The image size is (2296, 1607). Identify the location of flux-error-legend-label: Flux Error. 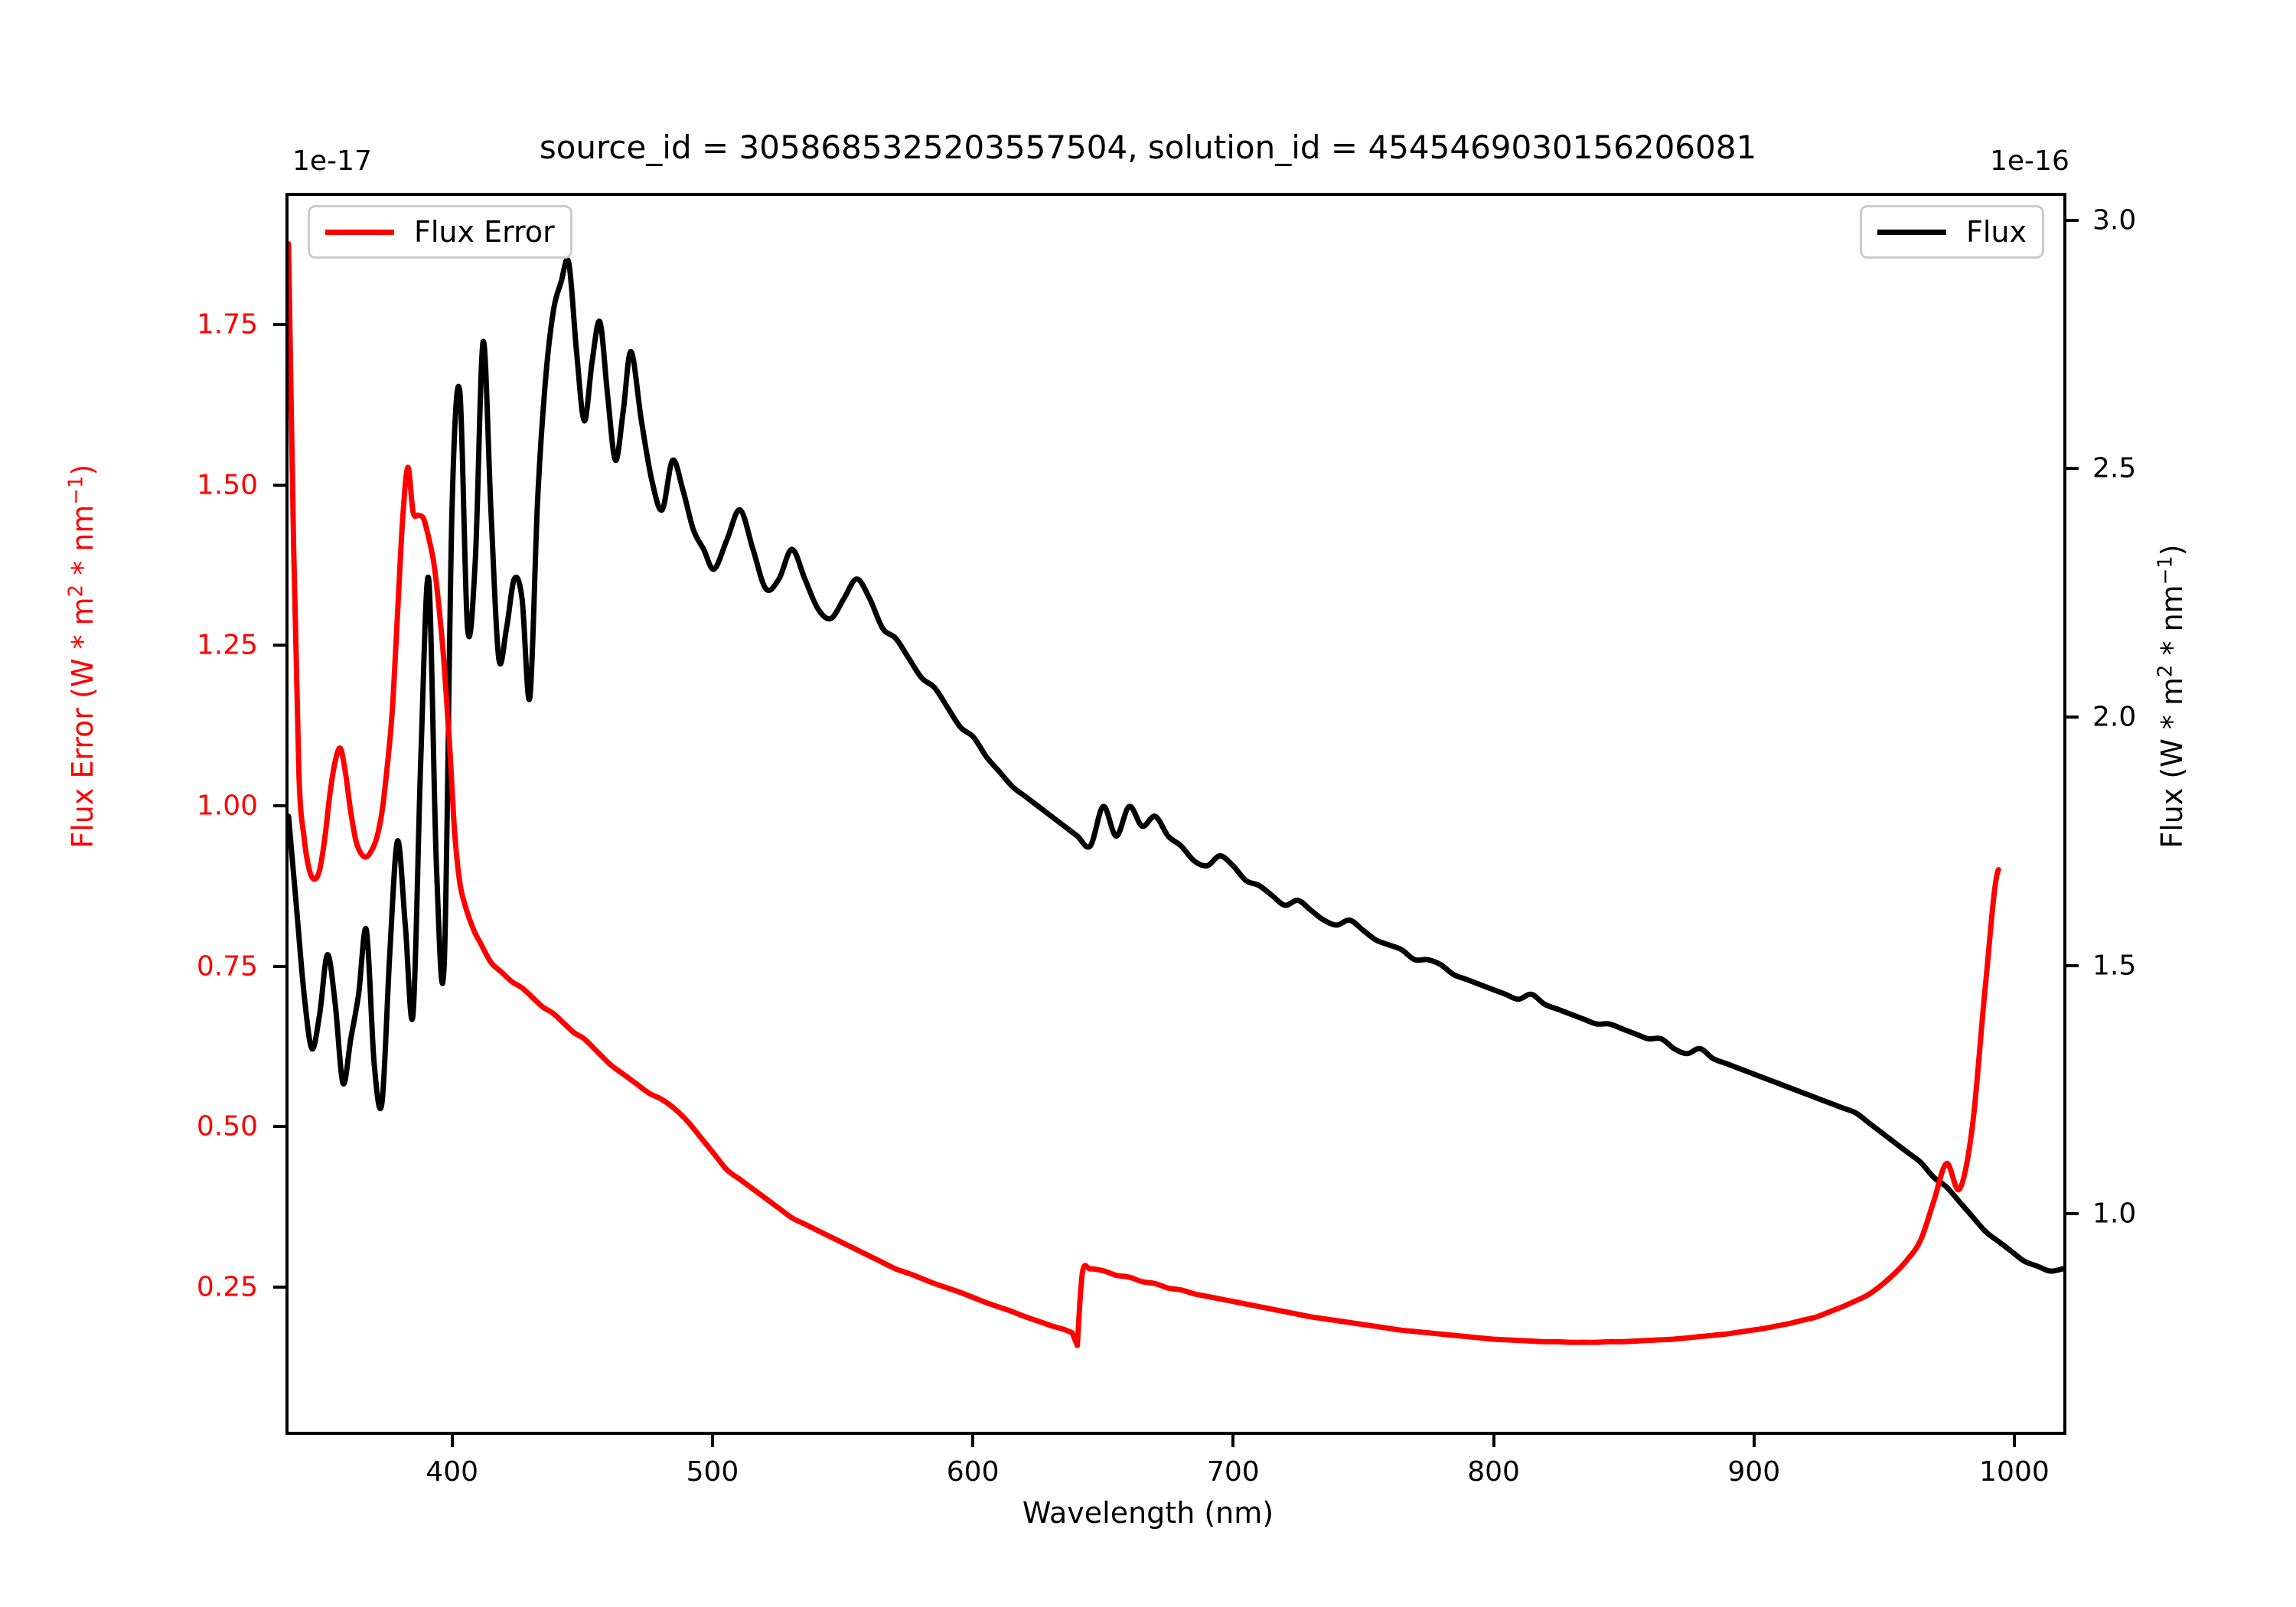
(484, 232).